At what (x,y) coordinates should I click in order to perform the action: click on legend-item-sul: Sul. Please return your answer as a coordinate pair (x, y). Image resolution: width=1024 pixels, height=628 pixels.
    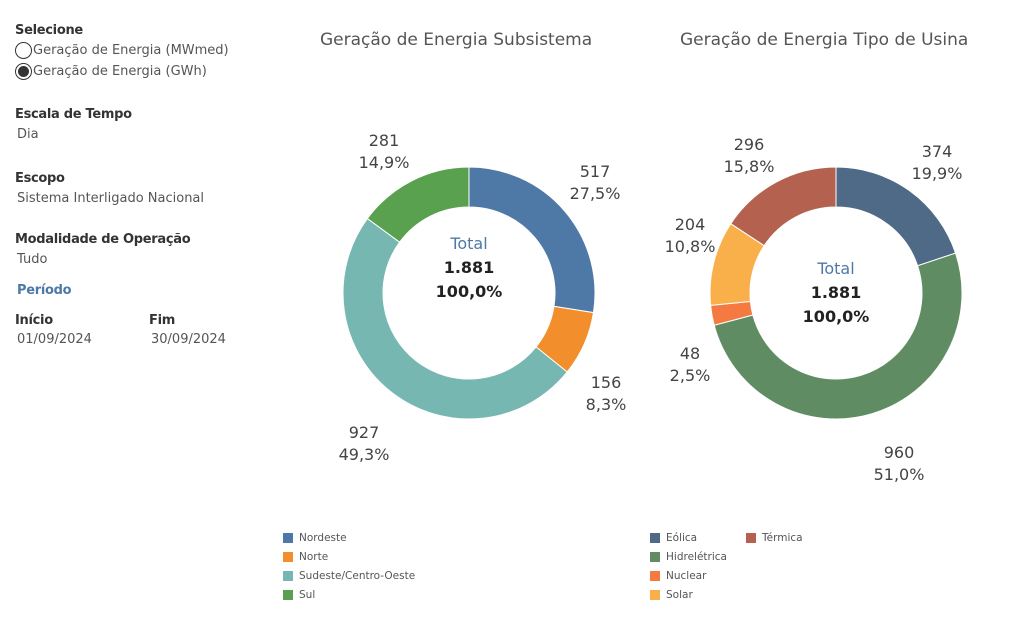
    Looking at the image, I should click on (349, 594).